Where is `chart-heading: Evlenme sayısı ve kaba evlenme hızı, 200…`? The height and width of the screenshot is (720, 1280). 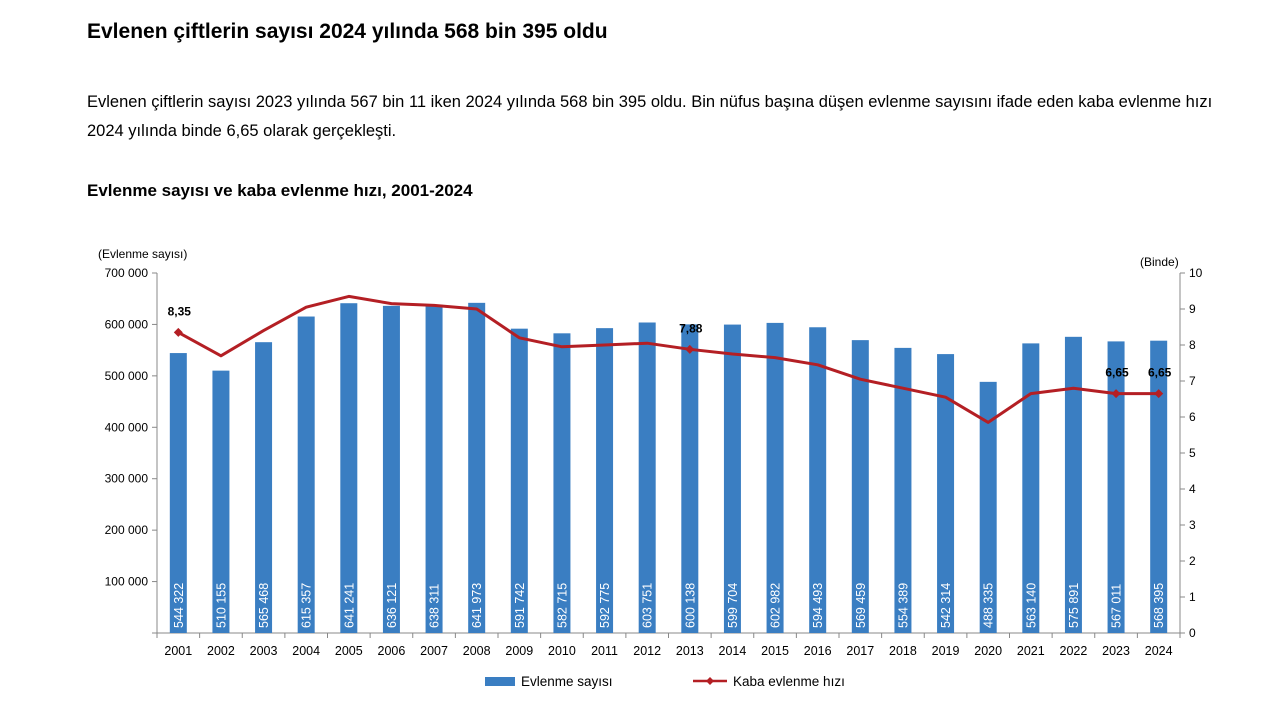 chart-heading: Evlenme sayısı ve kaba evlenme hızı, 200… is located at coordinates (280, 190).